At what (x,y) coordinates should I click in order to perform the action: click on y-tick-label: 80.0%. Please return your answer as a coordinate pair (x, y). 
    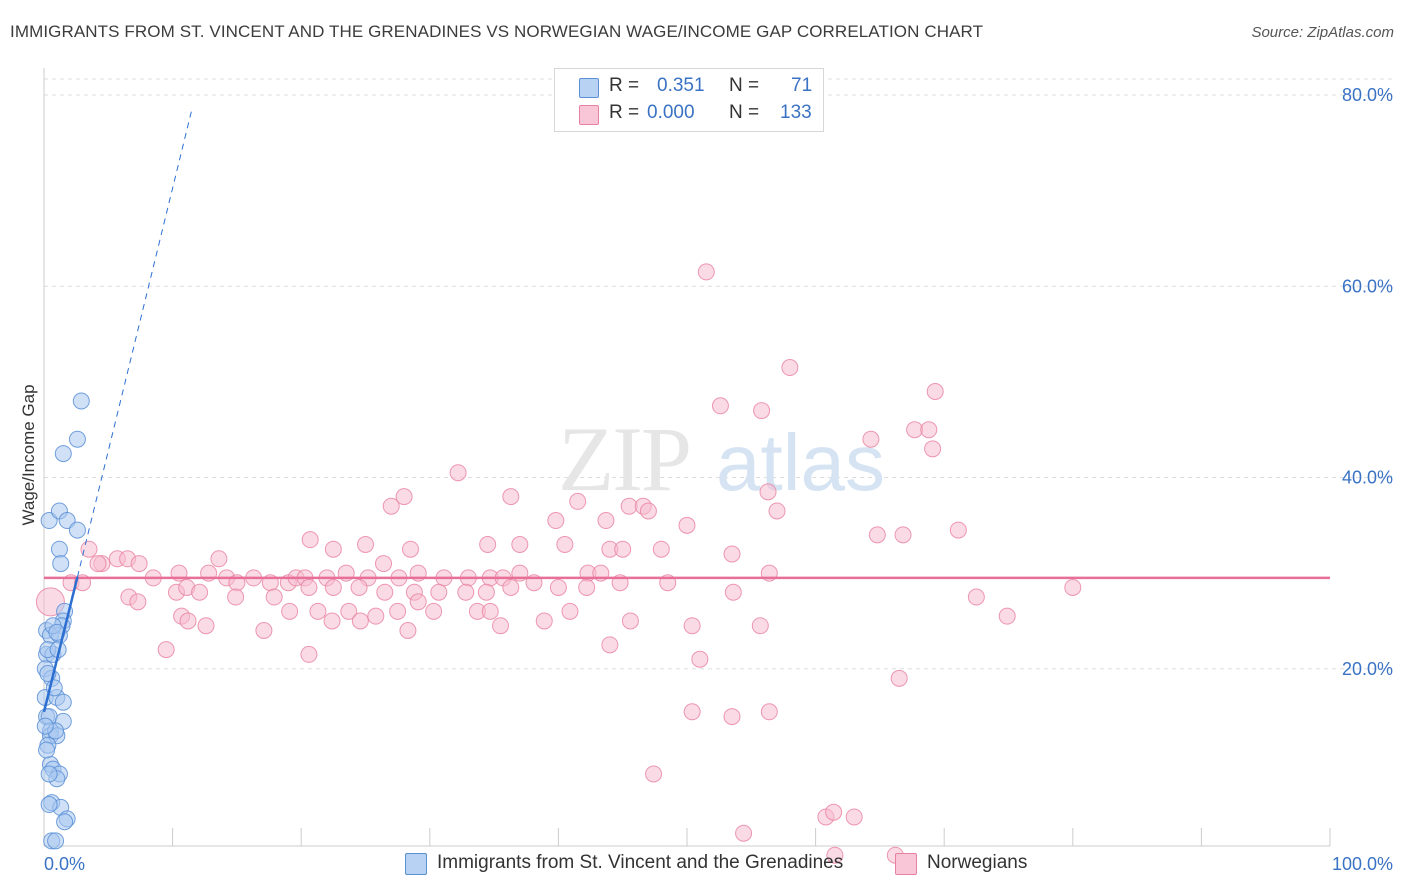
    Looking at the image, I should click on (1367, 95).